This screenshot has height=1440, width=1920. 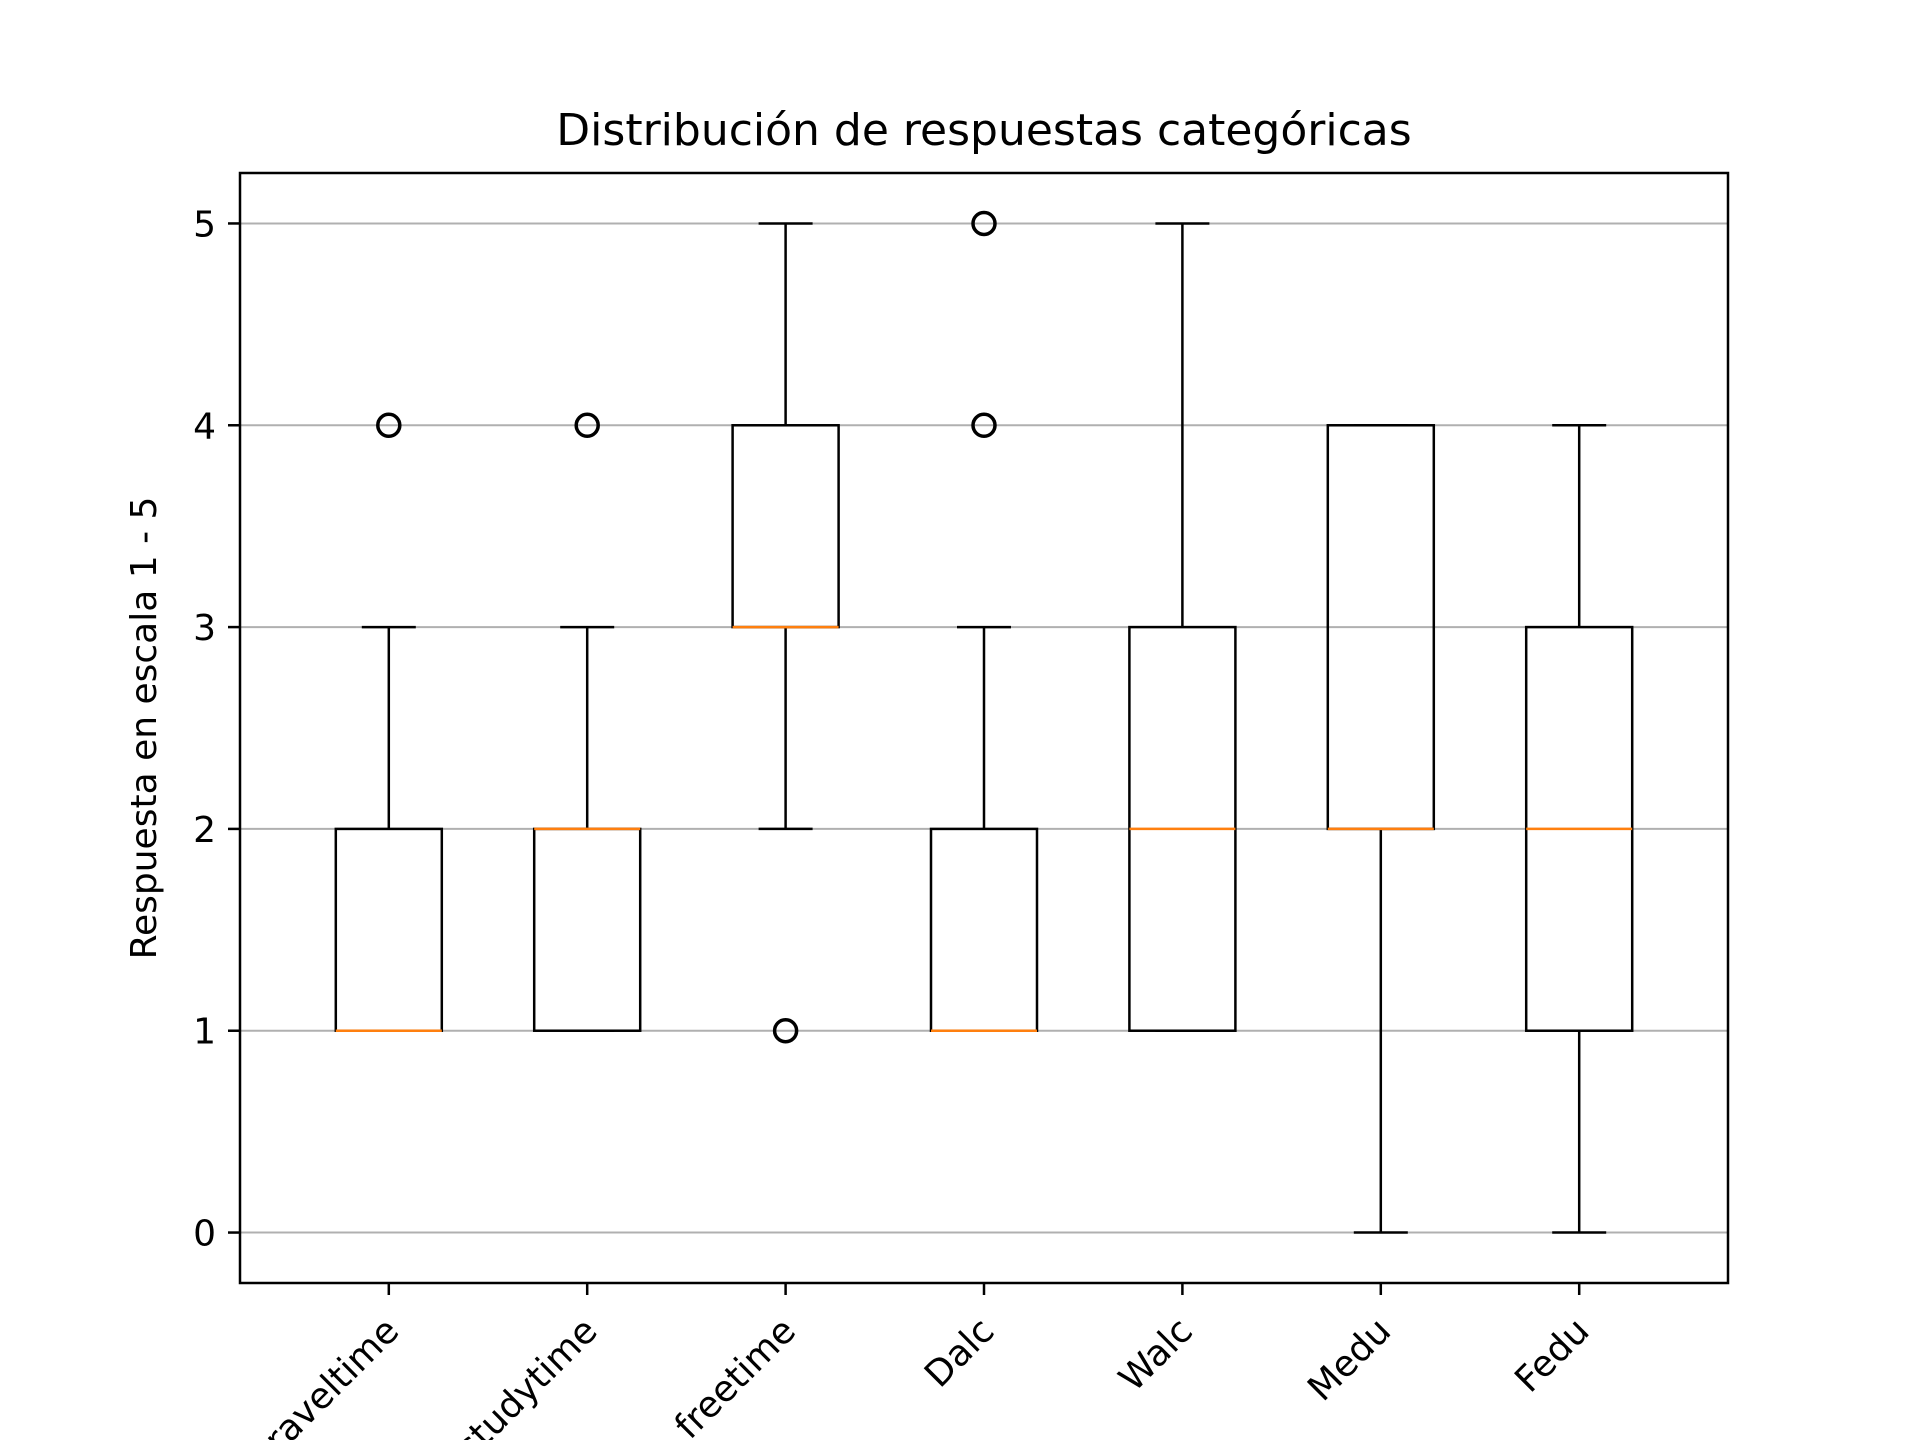 I want to click on y-tick-label: 1, so click(x=204, y=1032).